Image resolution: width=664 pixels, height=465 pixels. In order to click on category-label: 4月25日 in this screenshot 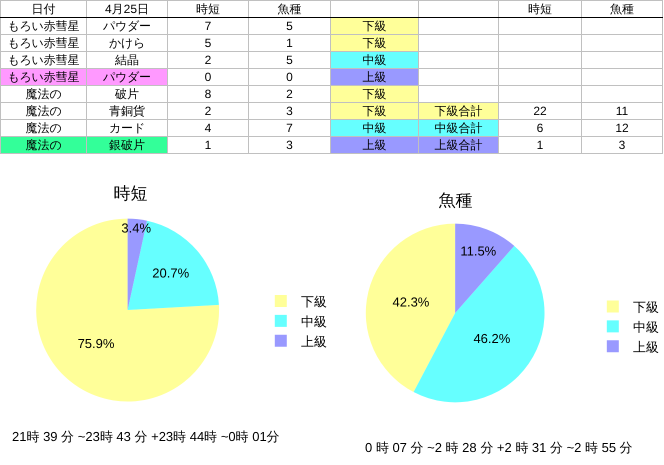, I will do `click(127, 9)`.